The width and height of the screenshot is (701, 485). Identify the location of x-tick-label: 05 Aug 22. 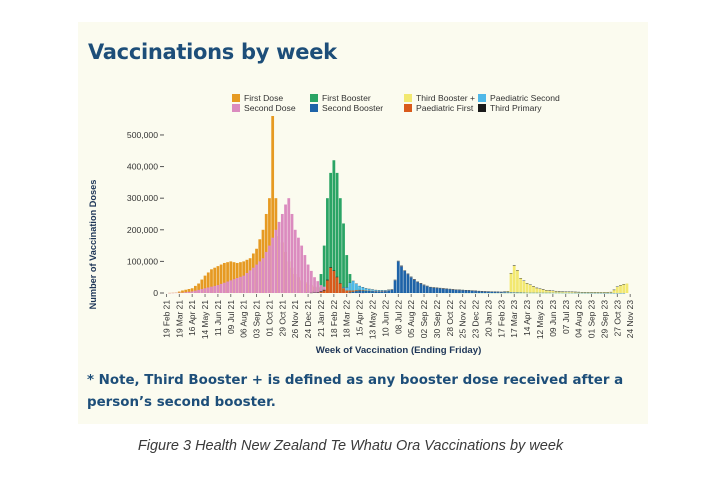
(411, 319).